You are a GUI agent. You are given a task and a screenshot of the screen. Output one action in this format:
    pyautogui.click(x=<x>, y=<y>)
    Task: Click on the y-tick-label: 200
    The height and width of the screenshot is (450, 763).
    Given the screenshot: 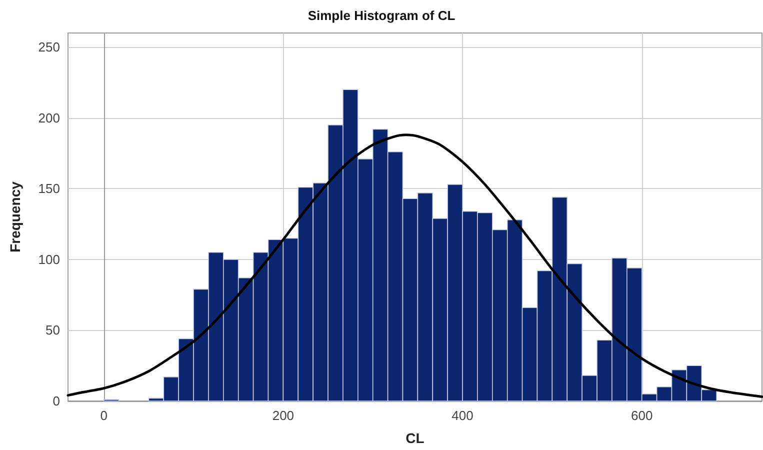 What is the action you would take?
    pyautogui.click(x=49, y=118)
    